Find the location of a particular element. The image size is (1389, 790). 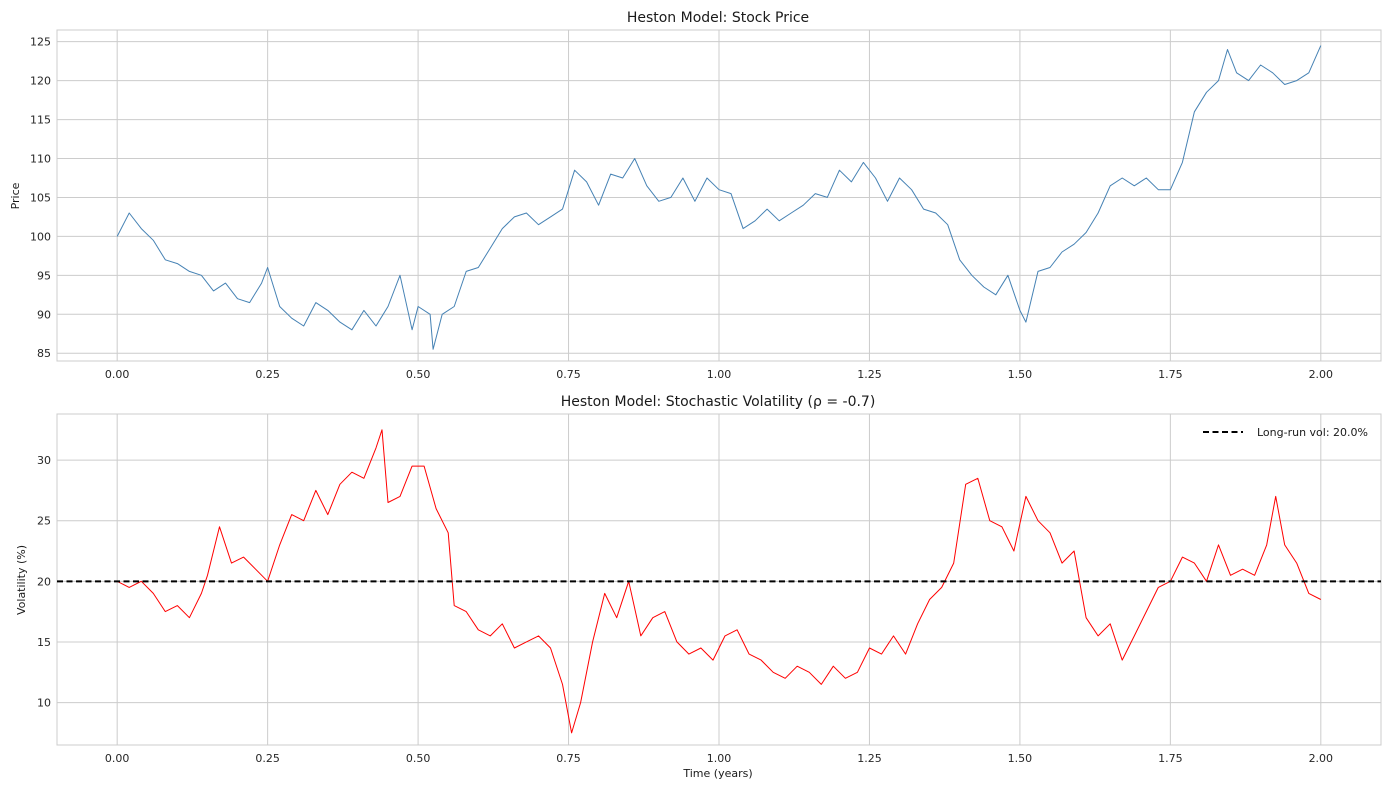

stock-price-xtick-label: 0.50 is located at coordinates (418, 374).